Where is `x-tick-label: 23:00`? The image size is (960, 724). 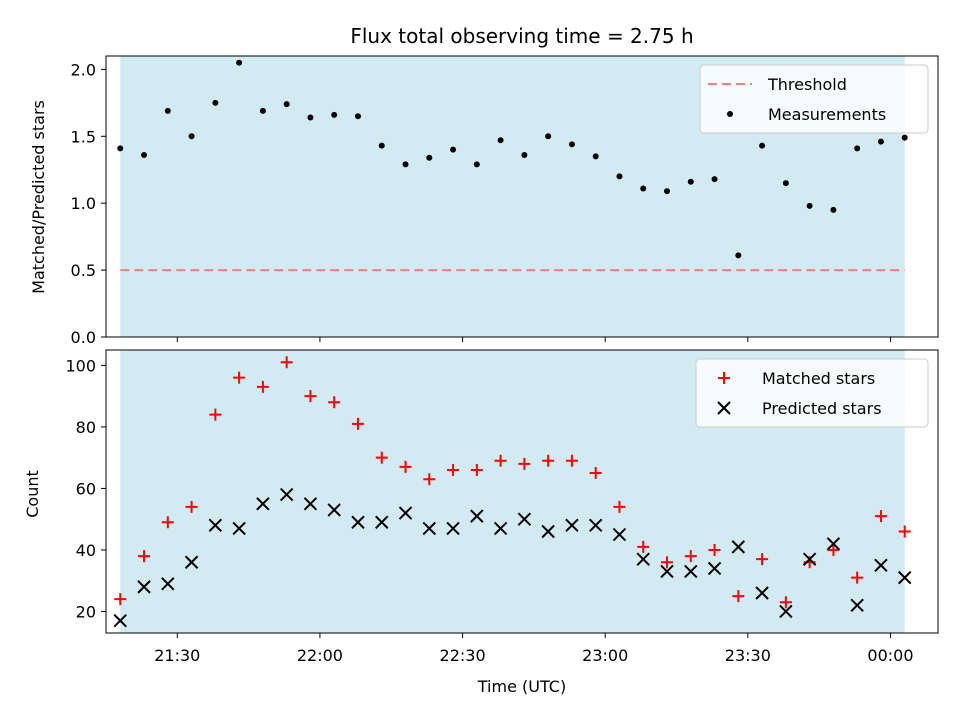
x-tick-label: 23:00 is located at coordinates (605, 655).